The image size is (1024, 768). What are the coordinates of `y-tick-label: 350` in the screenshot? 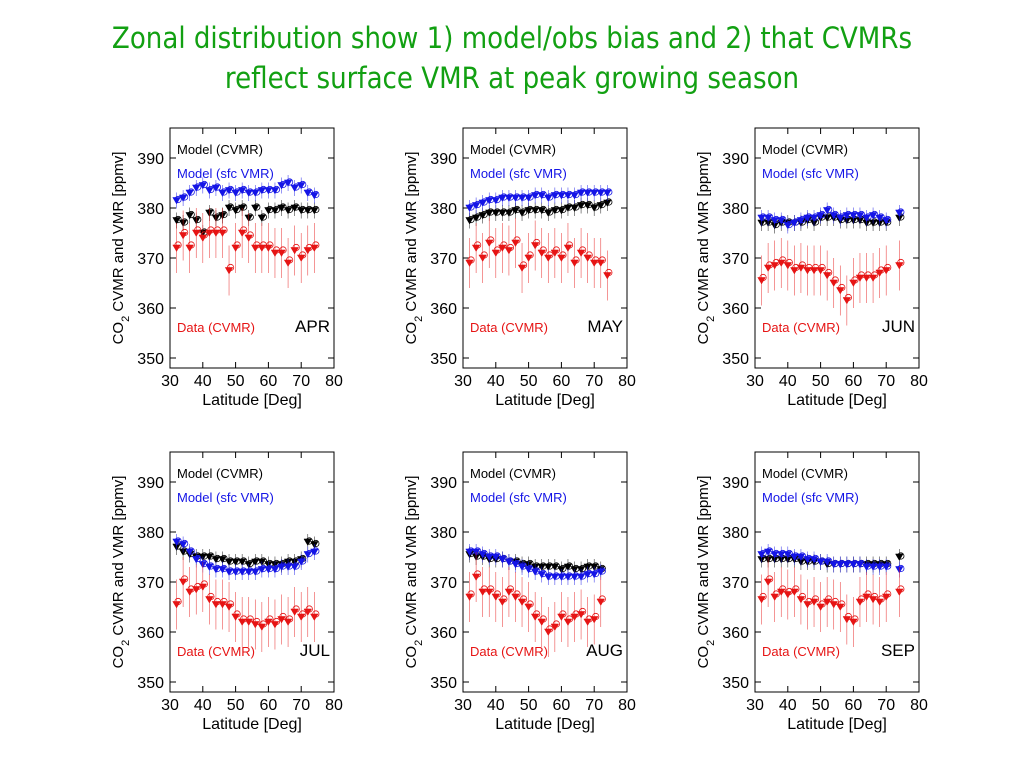 It's located at (443, 359).